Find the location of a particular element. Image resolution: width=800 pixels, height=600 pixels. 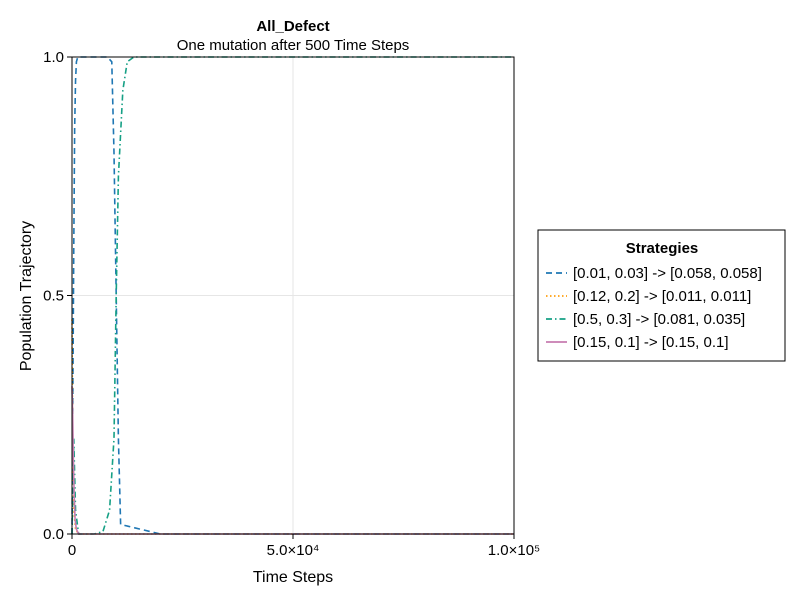

y-tick-label: 1.0 is located at coordinates (53, 57).